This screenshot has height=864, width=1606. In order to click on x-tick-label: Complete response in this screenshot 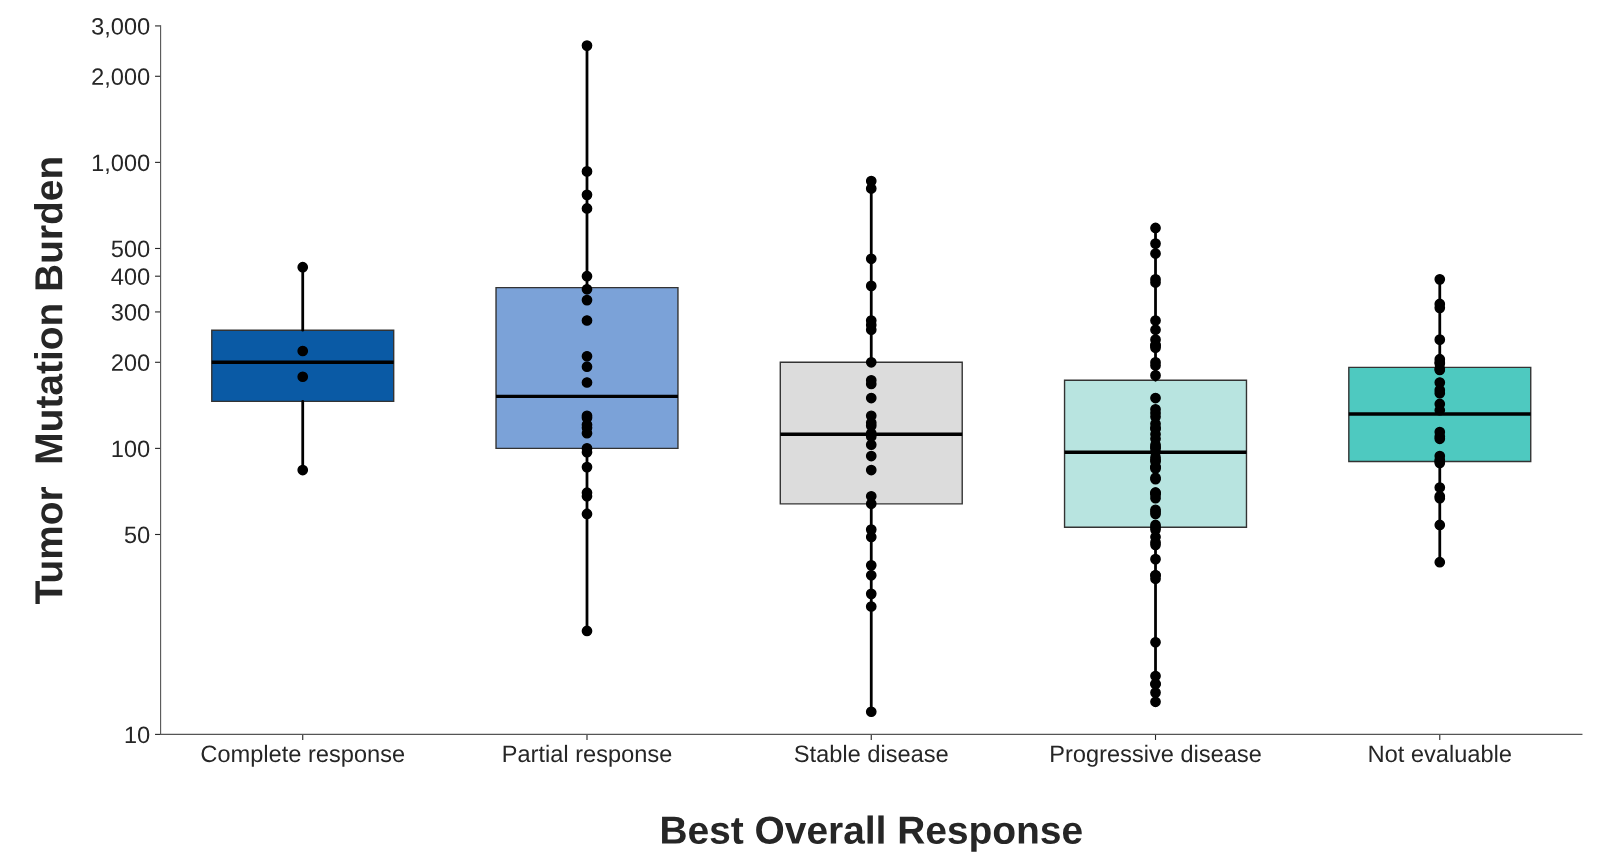, I will do `click(303, 755)`.